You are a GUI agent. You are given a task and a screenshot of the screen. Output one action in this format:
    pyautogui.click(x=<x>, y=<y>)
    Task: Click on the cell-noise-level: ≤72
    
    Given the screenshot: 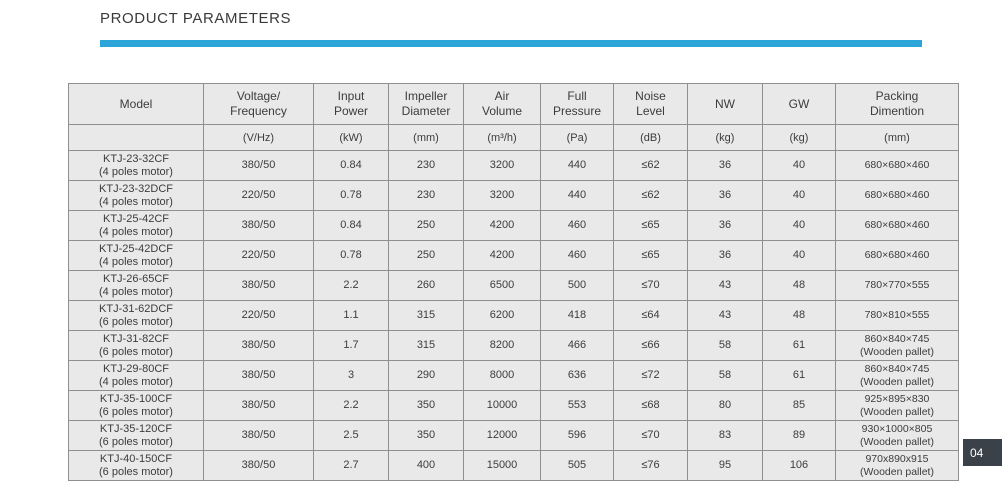 What is the action you would take?
    pyautogui.click(x=650, y=375)
    